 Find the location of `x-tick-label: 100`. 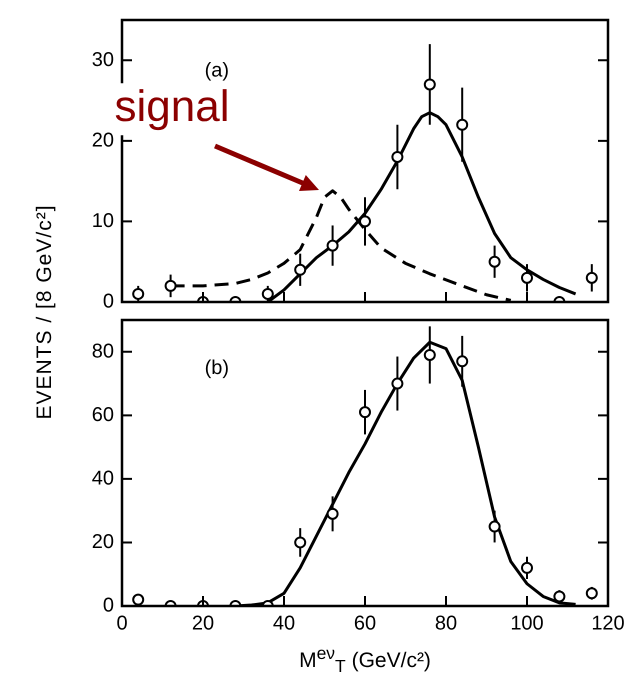

x-tick-label: 100 is located at coordinates (527, 623).